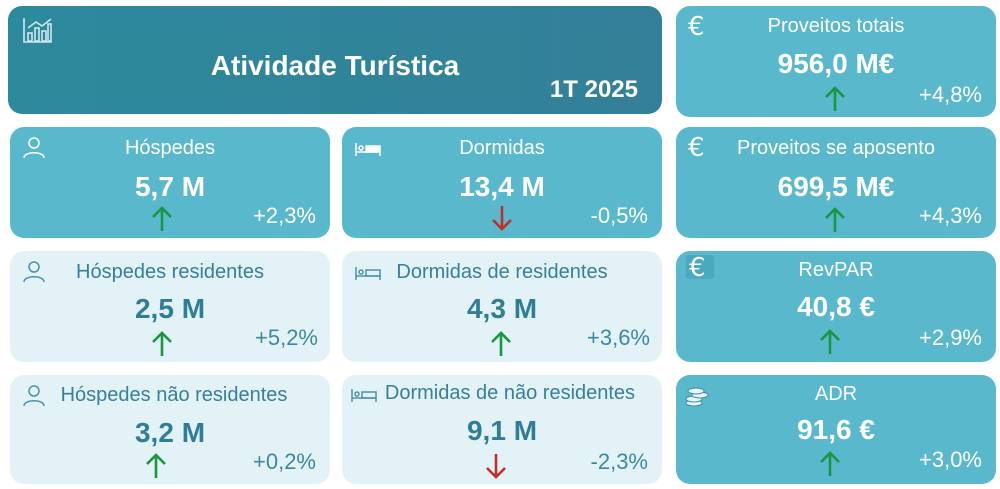 The height and width of the screenshot is (489, 1000). Describe the element at coordinates (950, 337) in the screenshot. I see `card-change: +2,9%` at that location.